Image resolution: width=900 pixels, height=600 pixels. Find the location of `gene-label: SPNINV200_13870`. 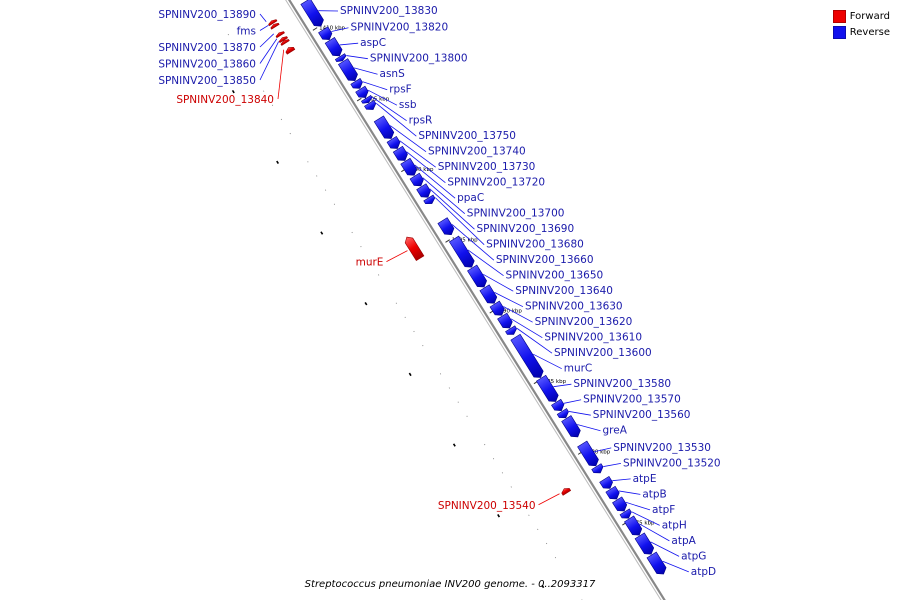

gene-label: SPNINV200_13870 is located at coordinates (207, 48).